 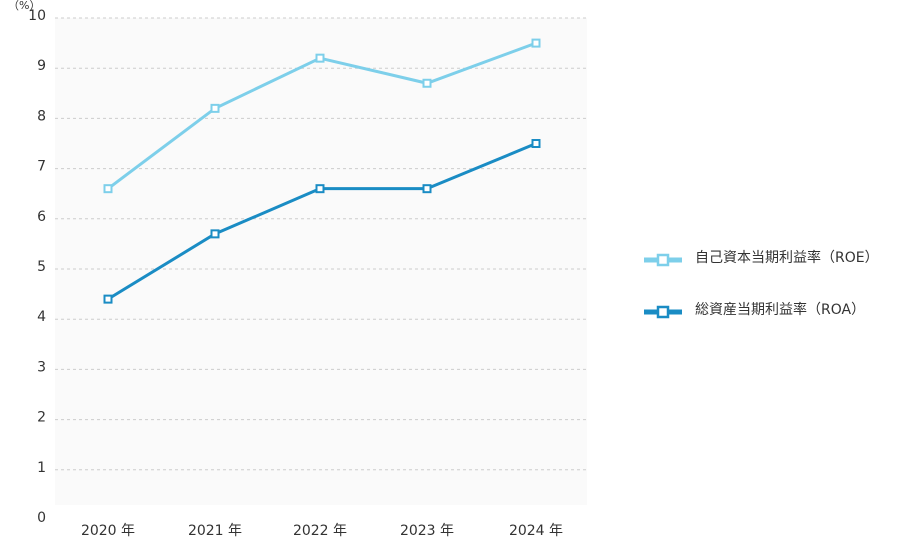 What do you see at coordinates (215, 531) in the screenshot?
I see `x-tick-label: 2021 年` at bounding box center [215, 531].